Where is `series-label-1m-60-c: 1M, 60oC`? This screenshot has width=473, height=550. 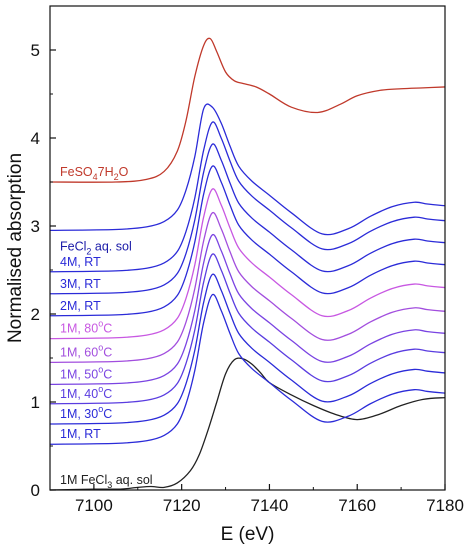 series-label-1m-60-c: 1M, 60oC is located at coordinates (86, 350).